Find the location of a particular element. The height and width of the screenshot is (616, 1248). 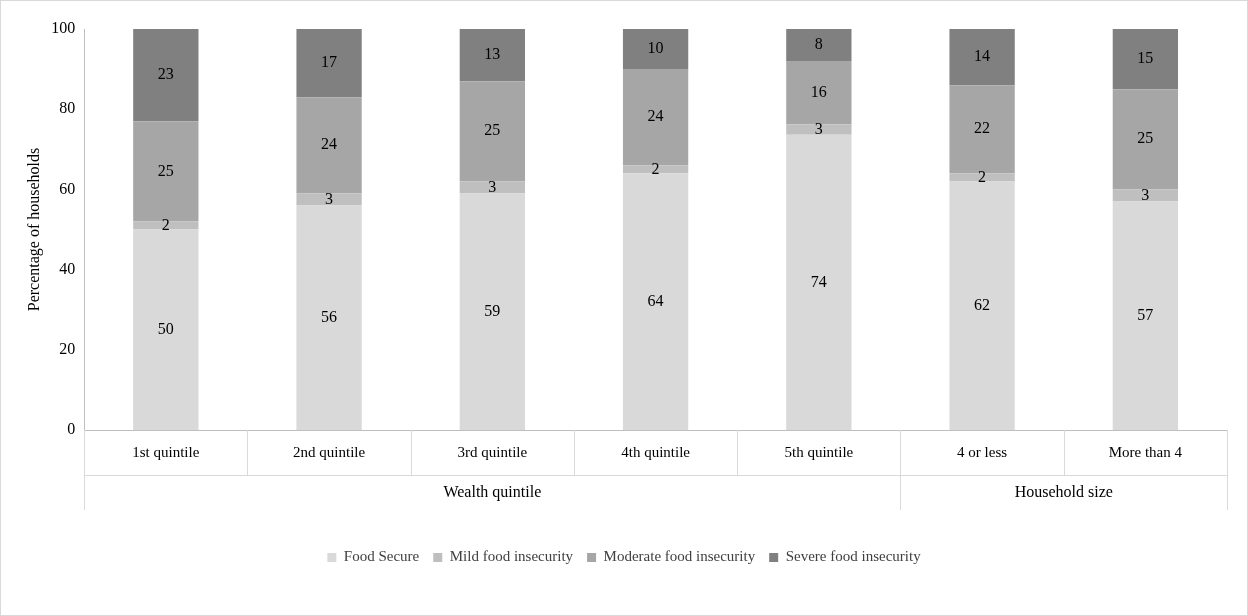

data-label: 57 is located at coordinates (1145, 314).